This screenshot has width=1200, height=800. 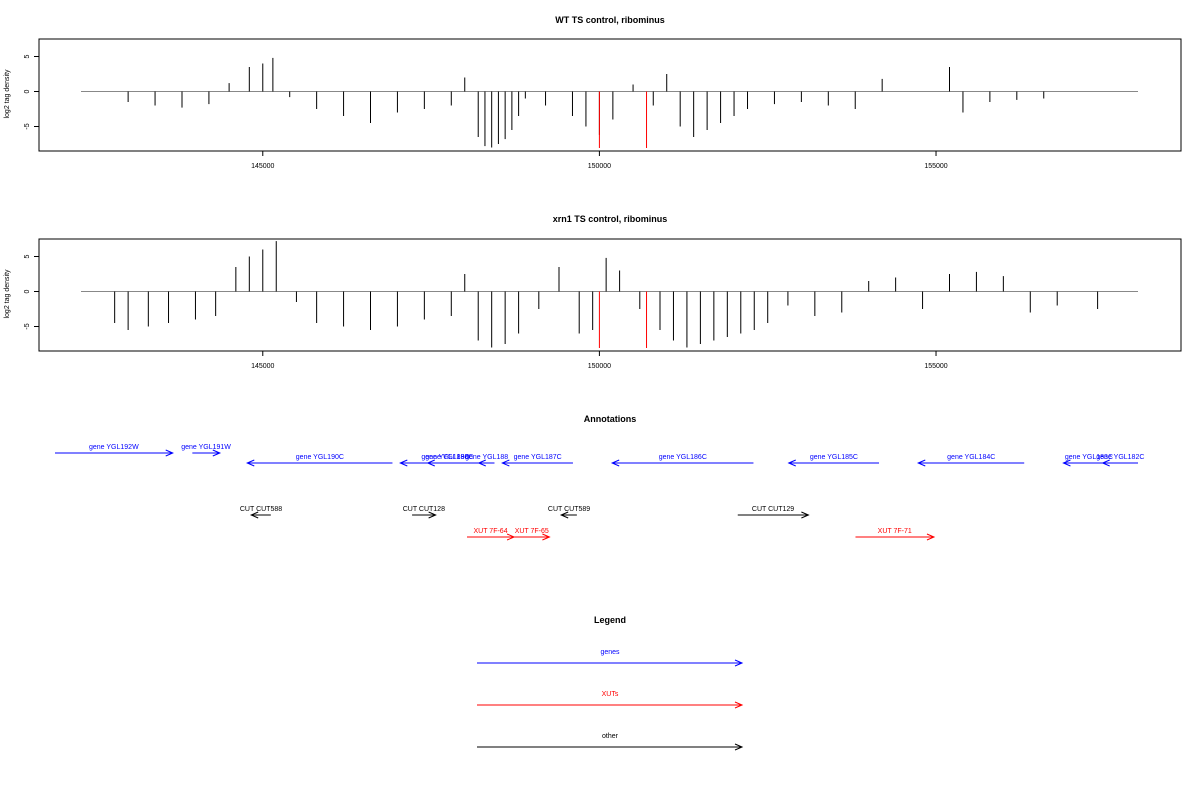 I want to click on annotation-feature: CUT CUT588, so click(x=261, y=512).